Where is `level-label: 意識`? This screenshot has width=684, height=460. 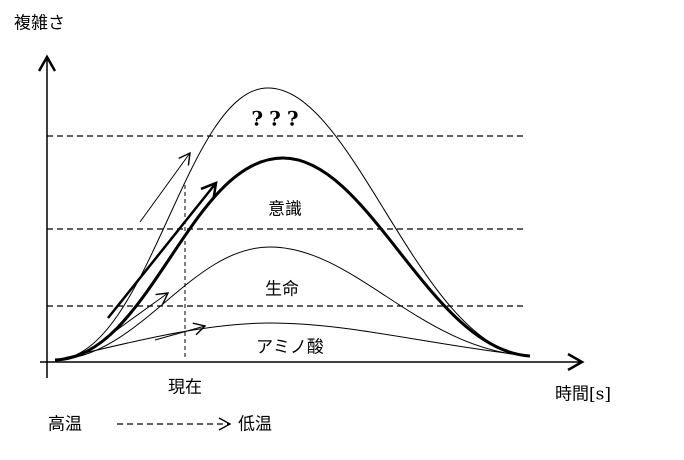
level-label: 意識 is located at coordinates (285, 210).